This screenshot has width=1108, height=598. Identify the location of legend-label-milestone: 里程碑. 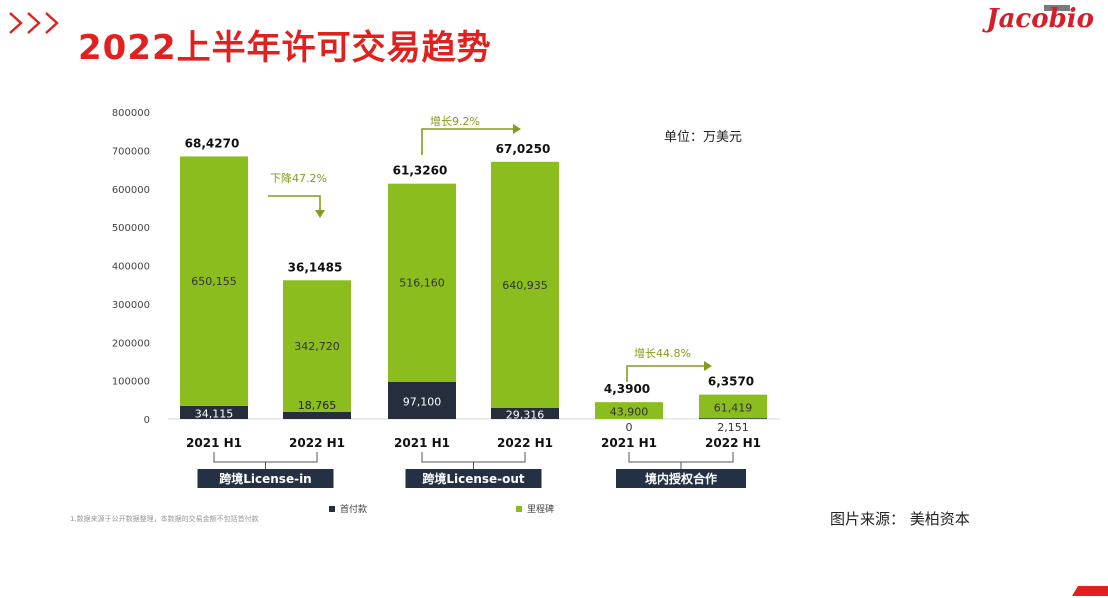
(540, 509).